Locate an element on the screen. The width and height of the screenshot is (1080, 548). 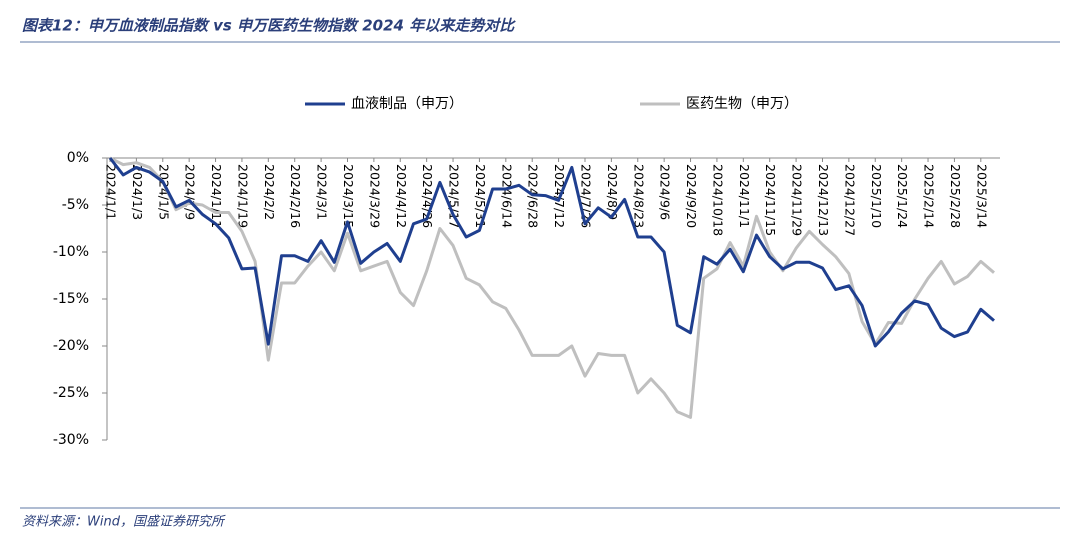
x-tick-label: 2024/11/15 is located at coordinates (770, 200).